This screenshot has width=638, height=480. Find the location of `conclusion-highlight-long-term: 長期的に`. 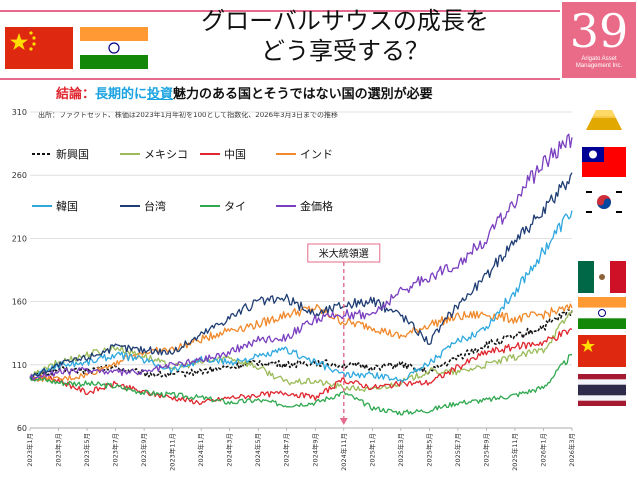

conclusion-highlight-long-term: 長期的に is located at coordinates (121, 94).